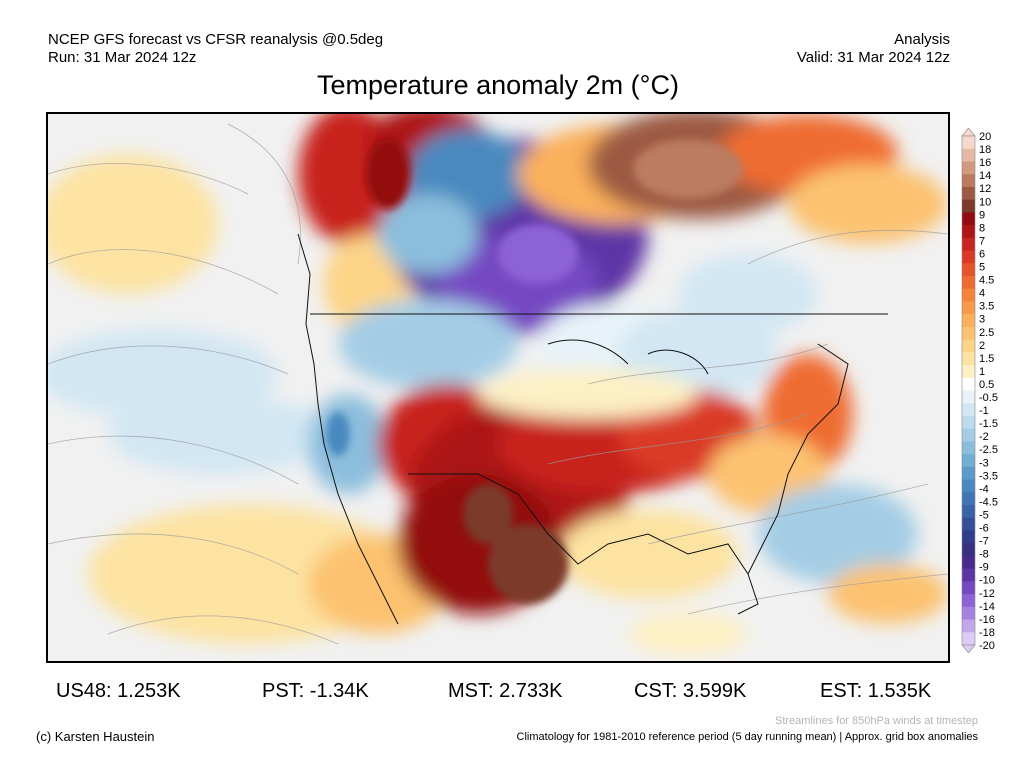  What do you see at coordinates (982, 346) in the screenshot?
I see `colorbar-tick-label: 2` at bounding box center [982, 346].